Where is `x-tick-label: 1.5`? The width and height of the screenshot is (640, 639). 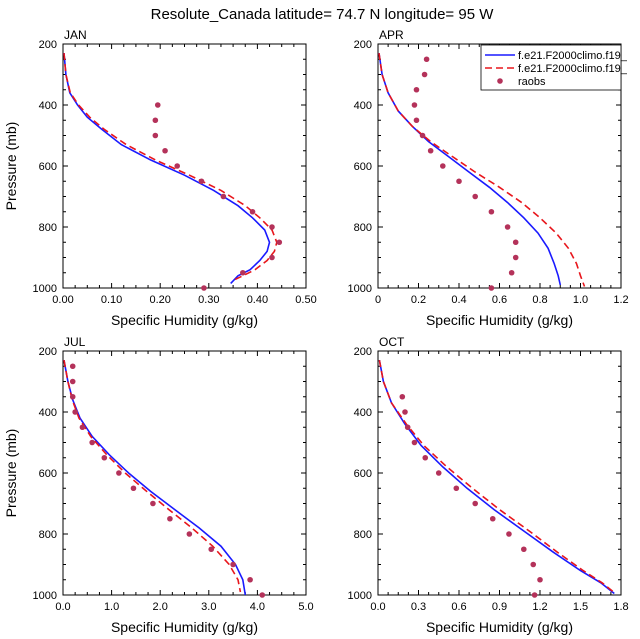 x-tick-label: 1.5 is located at coordinates (580, 607).